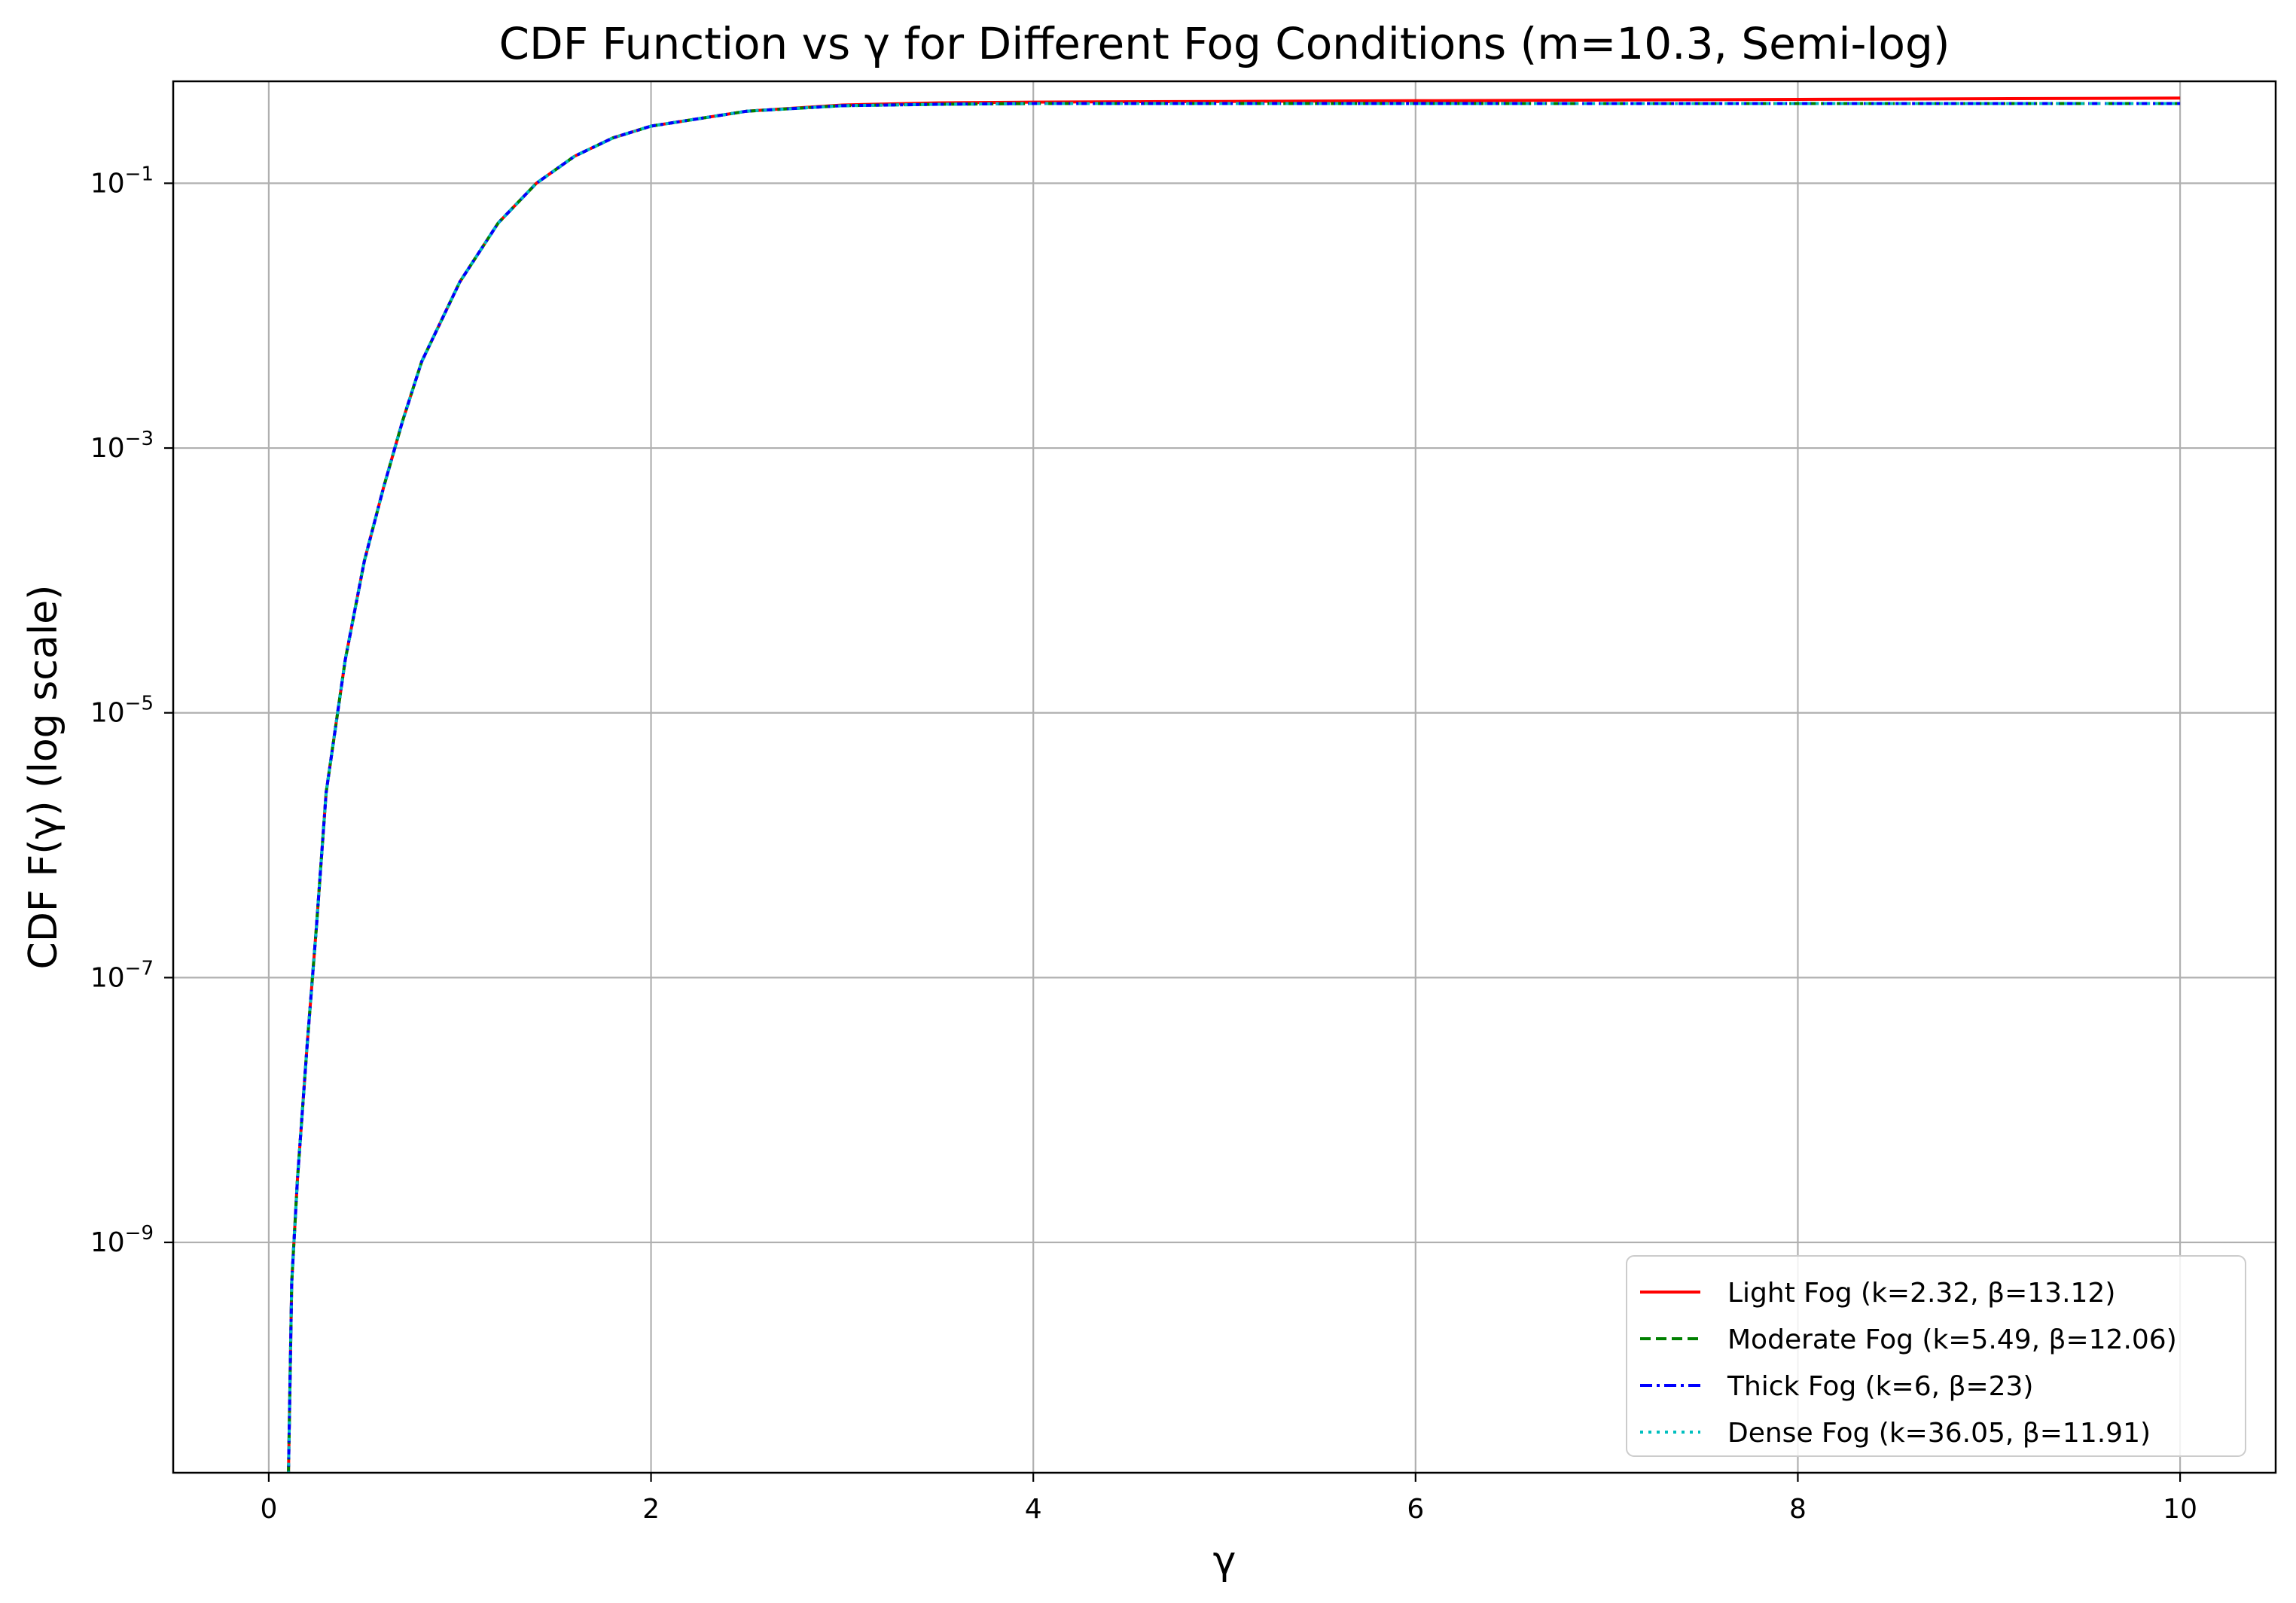 The image size is (2296, 1603). Describe the element at coordinates (139, 174) in the screenshot. I see `y-tick-exponent: −1` at that location.